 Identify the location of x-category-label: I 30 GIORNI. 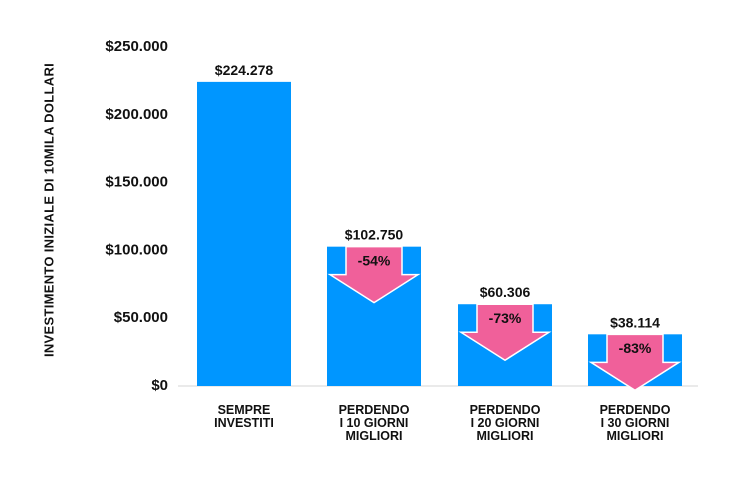
(635, 423).